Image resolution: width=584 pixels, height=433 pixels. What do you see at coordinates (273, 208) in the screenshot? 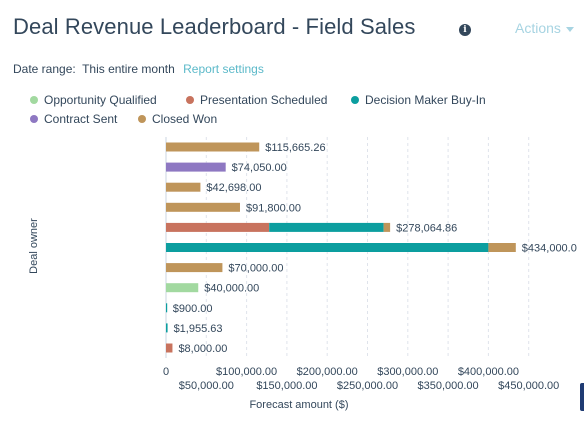
I see `bar-value-label: $91,800.00` at bounding box center [273, 208].